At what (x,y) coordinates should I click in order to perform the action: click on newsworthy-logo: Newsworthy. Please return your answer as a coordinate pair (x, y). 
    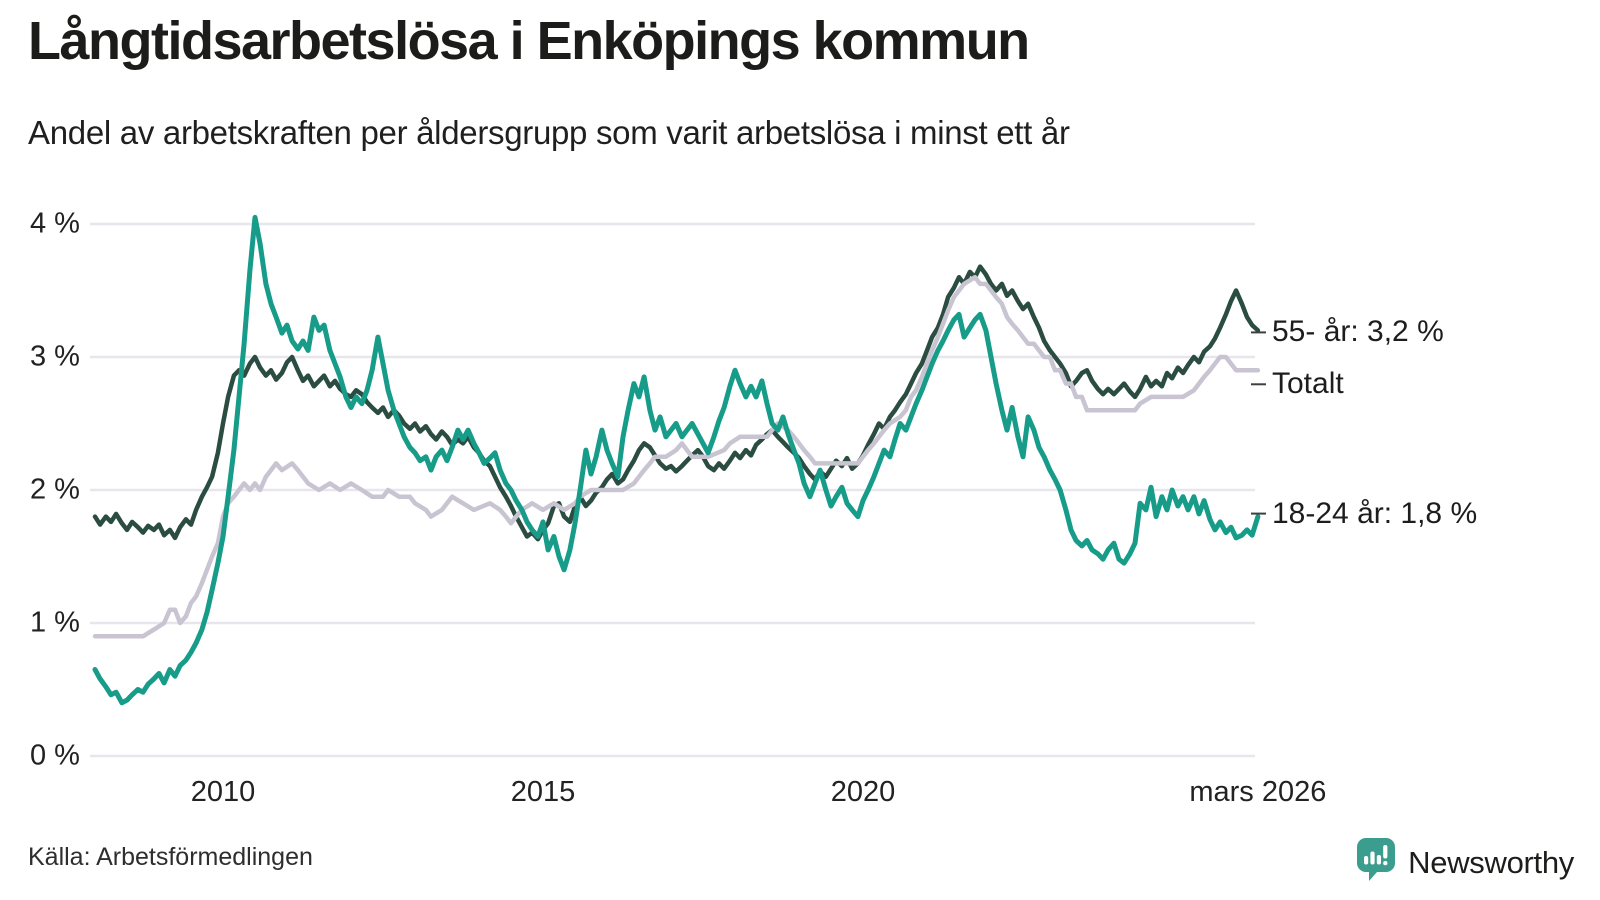
    Looking at the image, I should click on (1464, 862).